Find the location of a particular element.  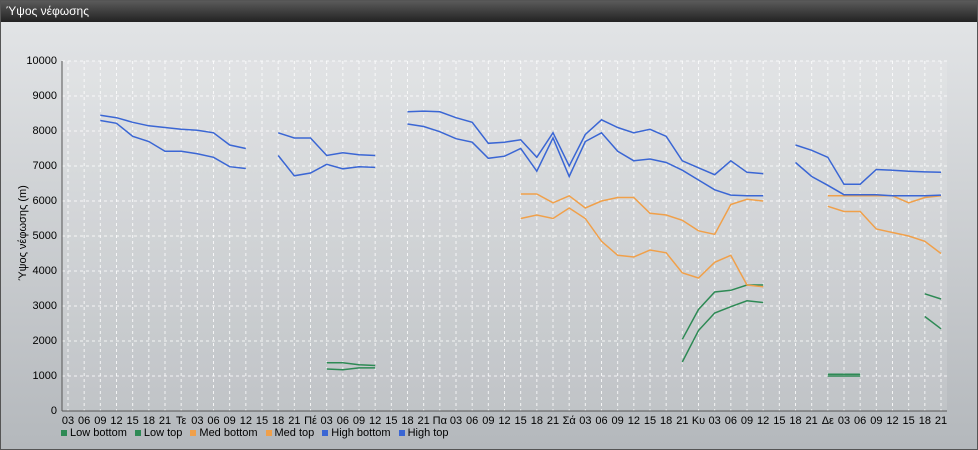

legend-label: Med bottom is located at coordinates (228, 433).